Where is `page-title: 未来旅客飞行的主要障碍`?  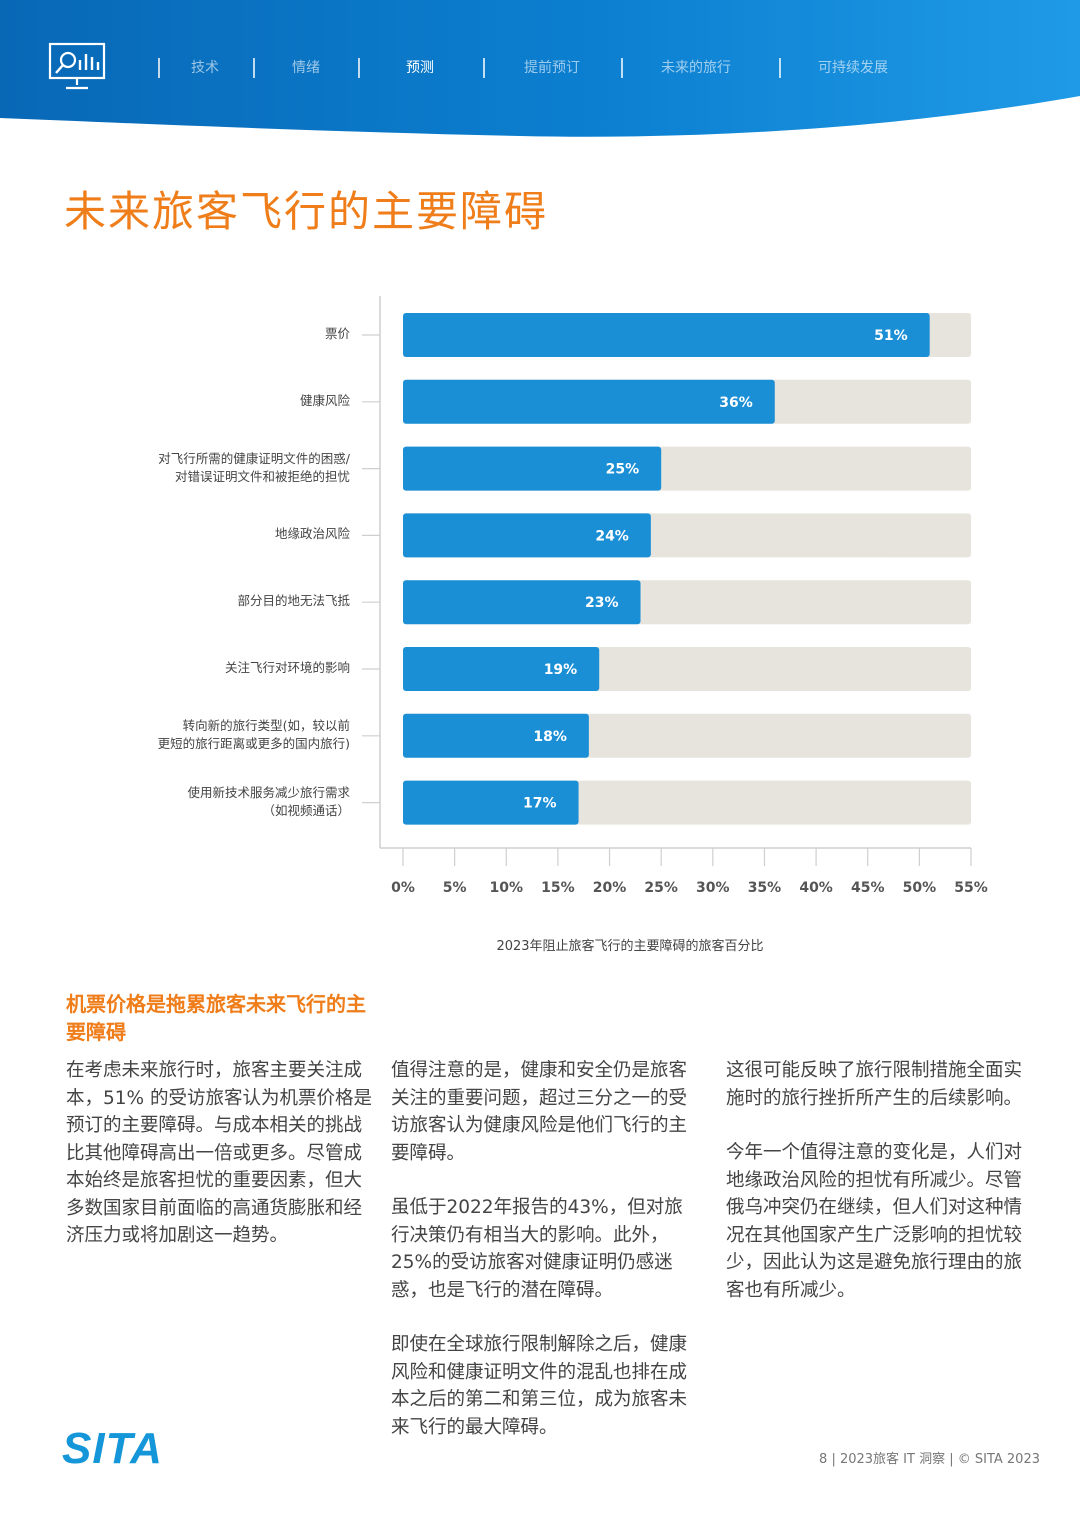 page-title: 未来旅客飞行的主要障碍 is located at coordinates (306, 211).